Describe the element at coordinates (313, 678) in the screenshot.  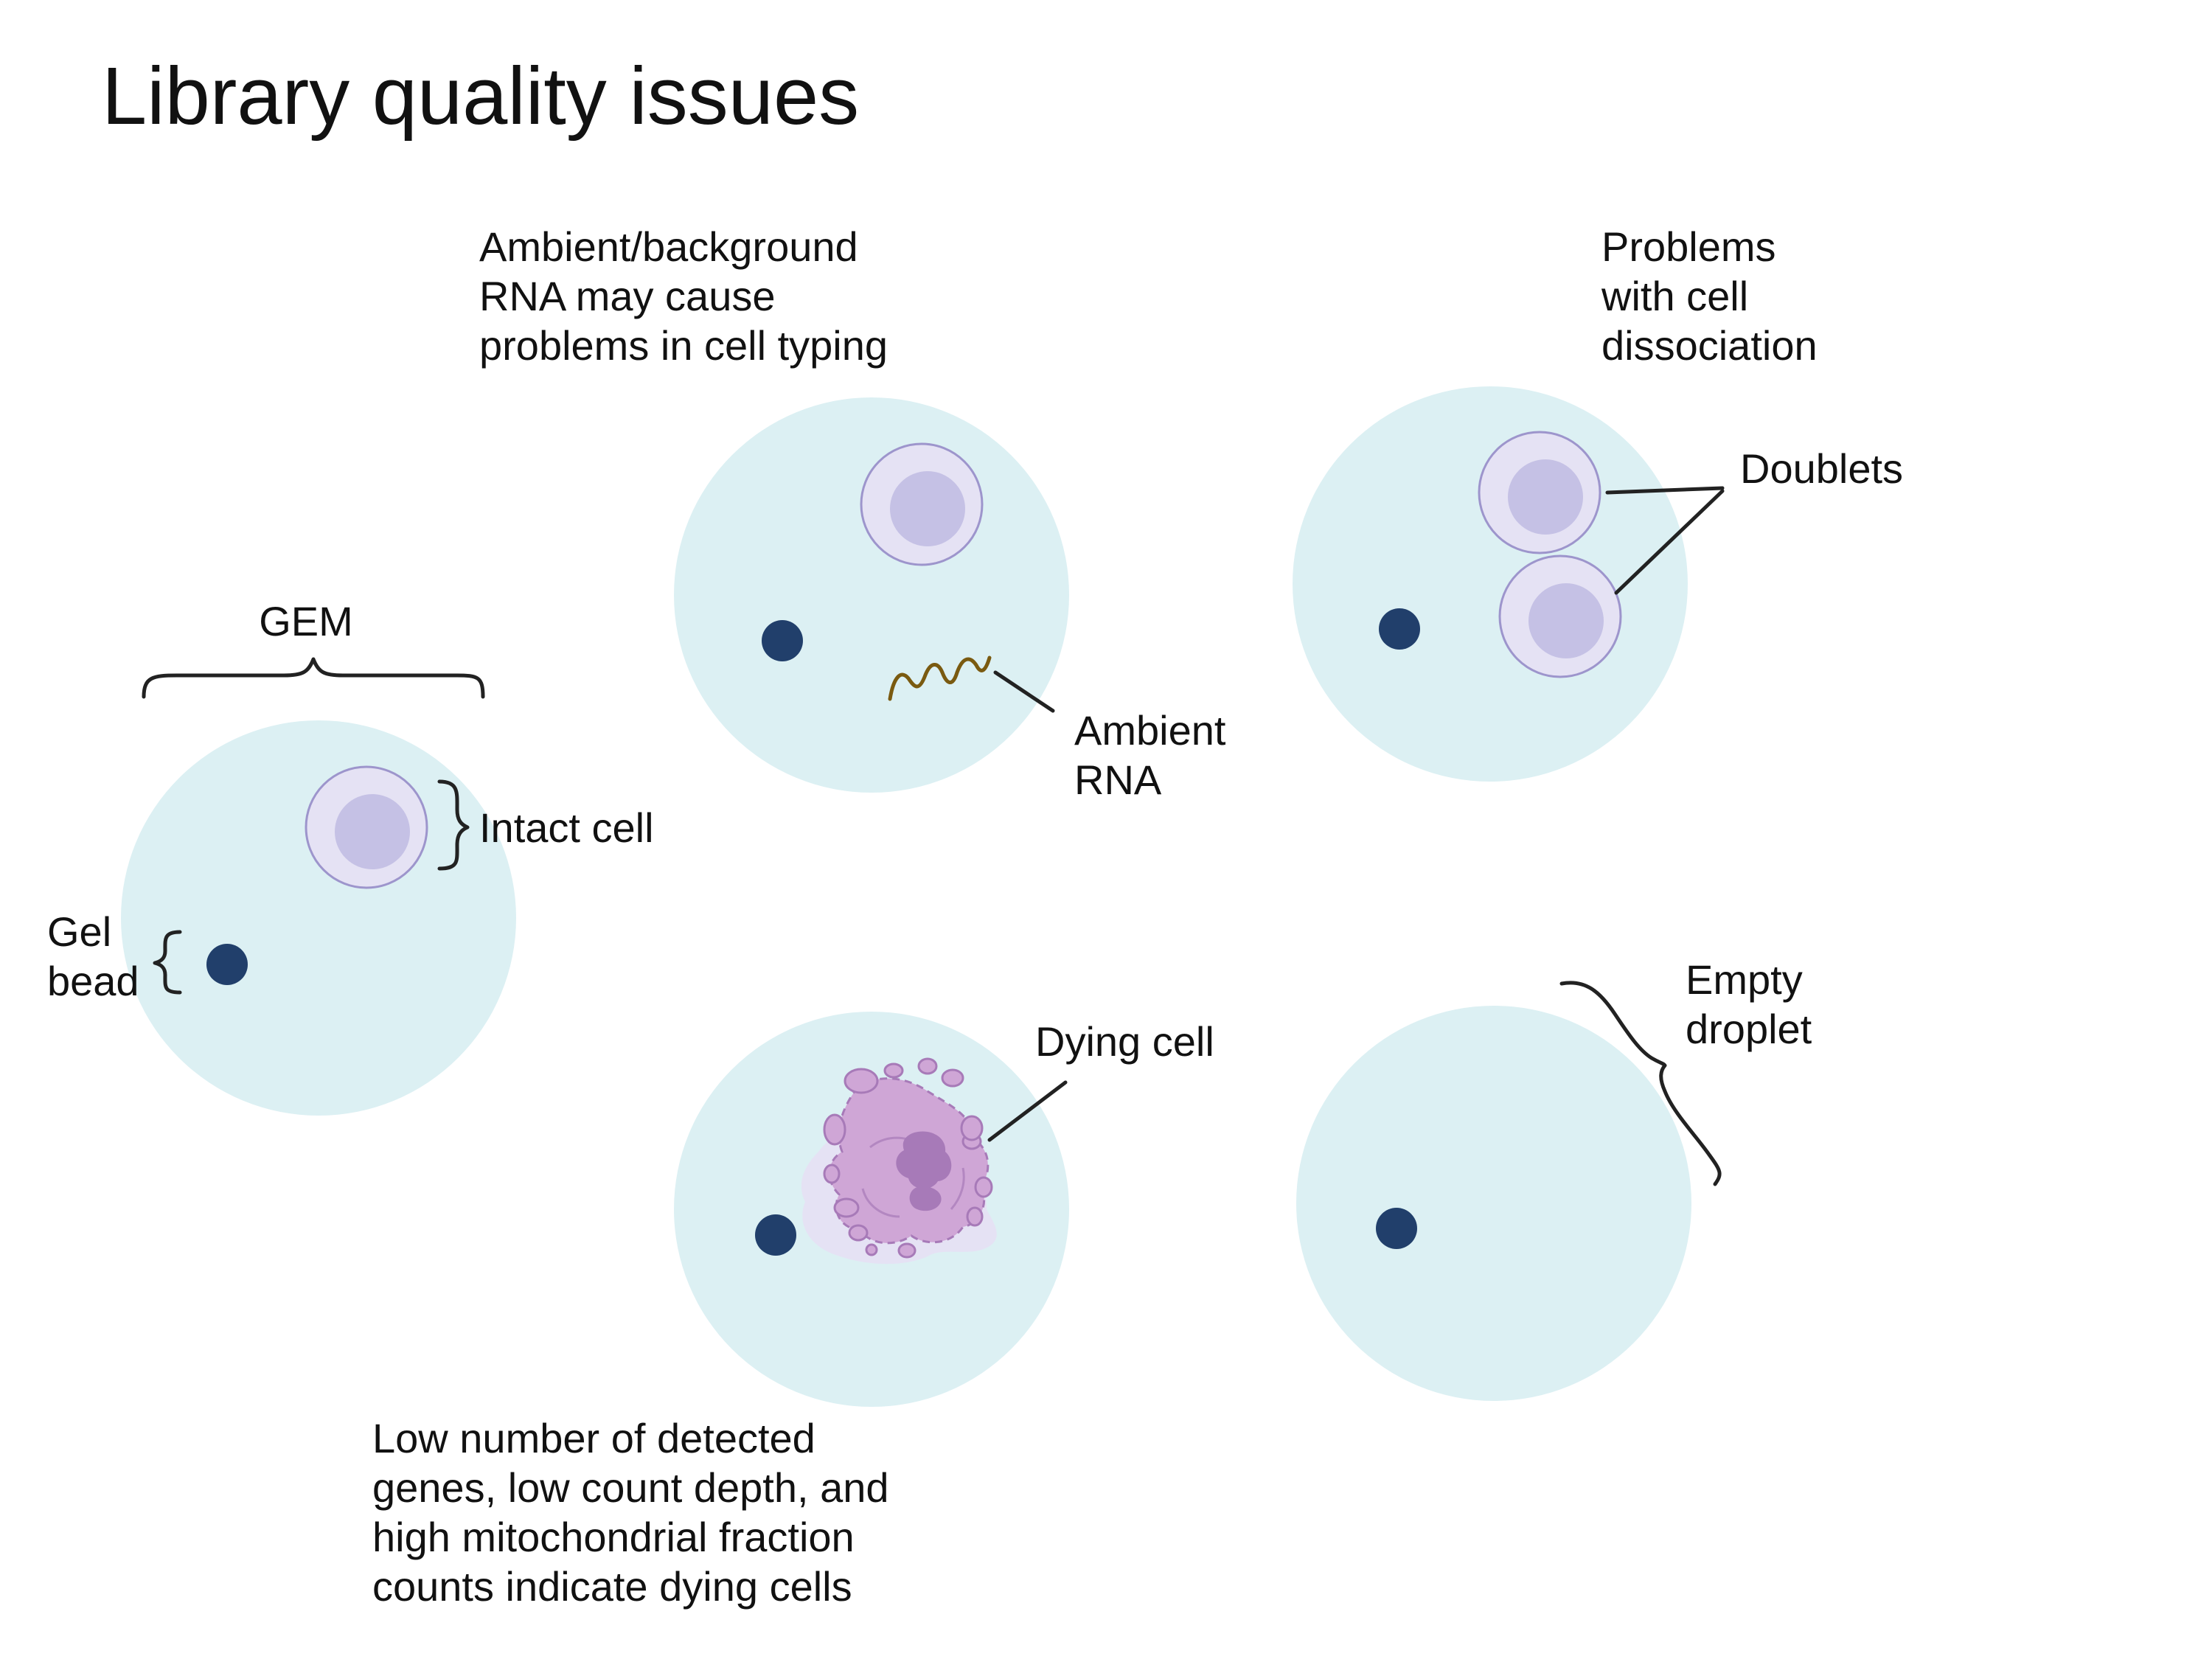
I see `gem-brace` at that location.